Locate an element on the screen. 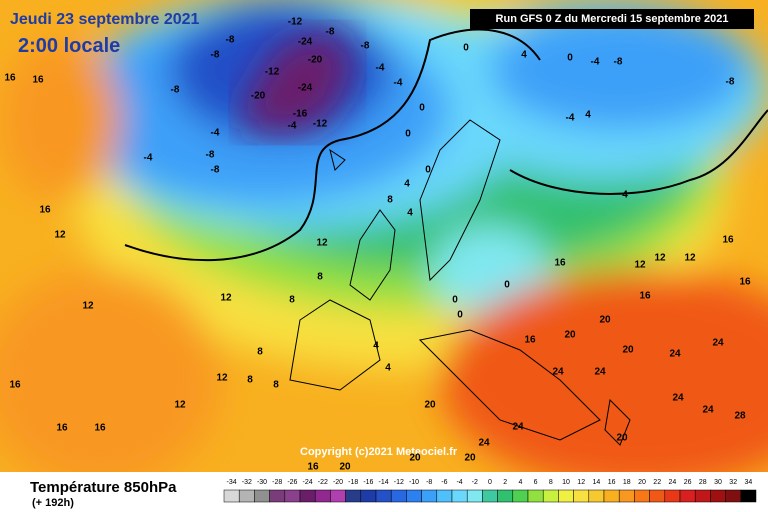 The height and width of the screenshot is (512, 768). scale-label: 26 is located at coordinates (688, 482).